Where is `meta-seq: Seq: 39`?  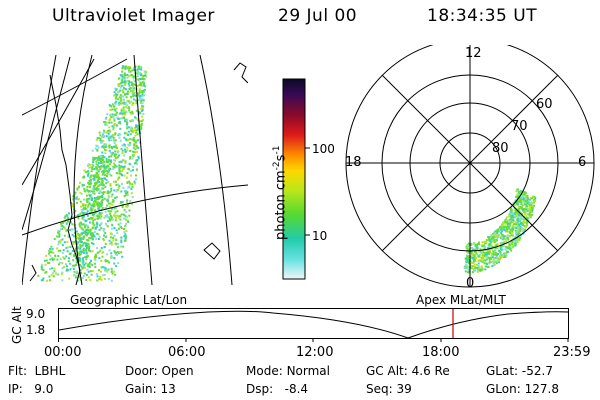 meta-seq: Seq: 39 is located at coordinates (389, 389).